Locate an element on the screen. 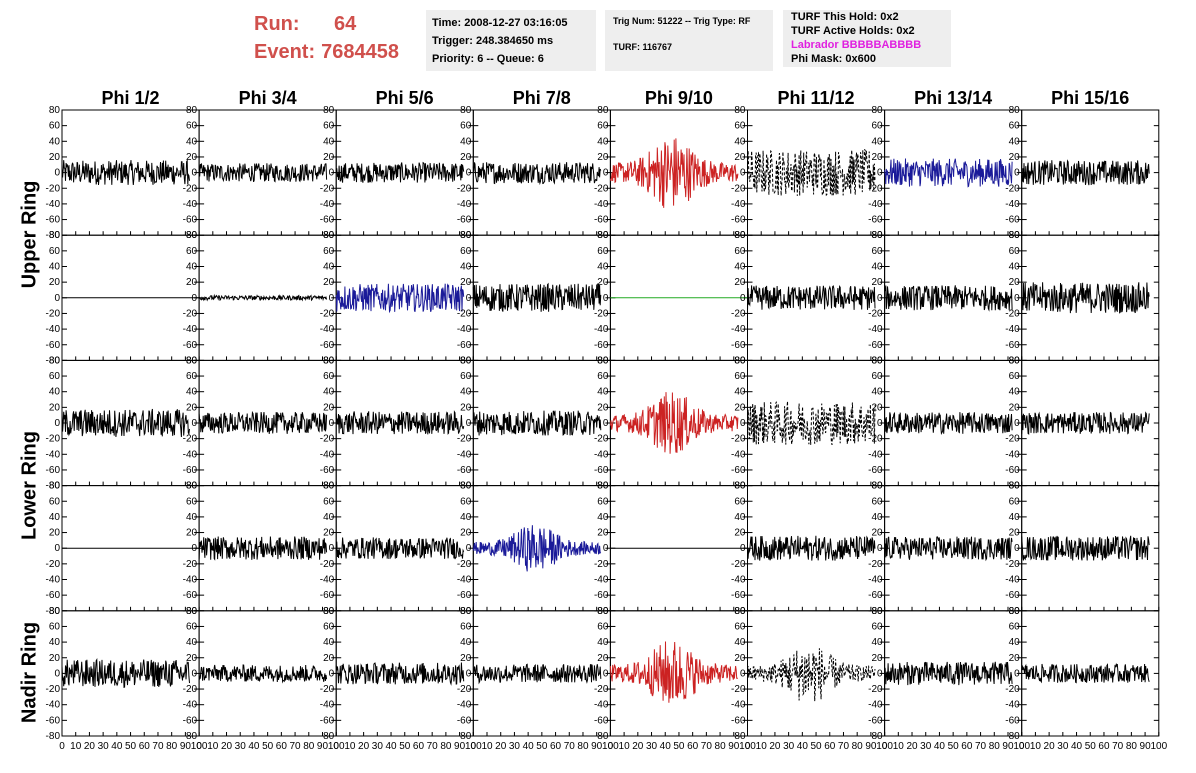  time-text: Time: 2008-12-27 03:16:05 is located at coordinates (500, 23).